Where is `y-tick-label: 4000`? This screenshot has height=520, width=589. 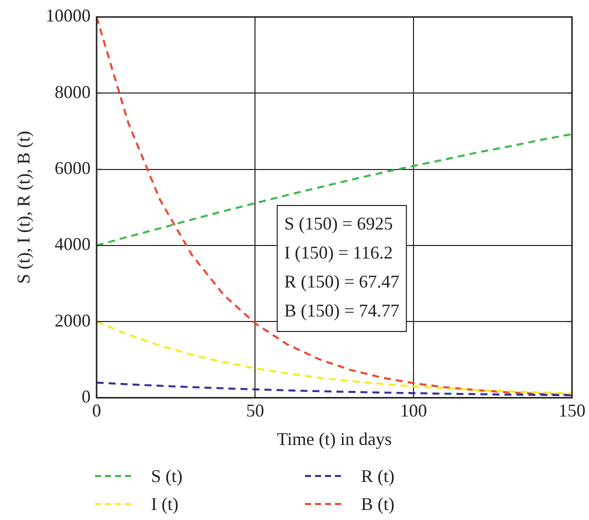 y-tick-label: 4000 is located at coordinates (72, 244).